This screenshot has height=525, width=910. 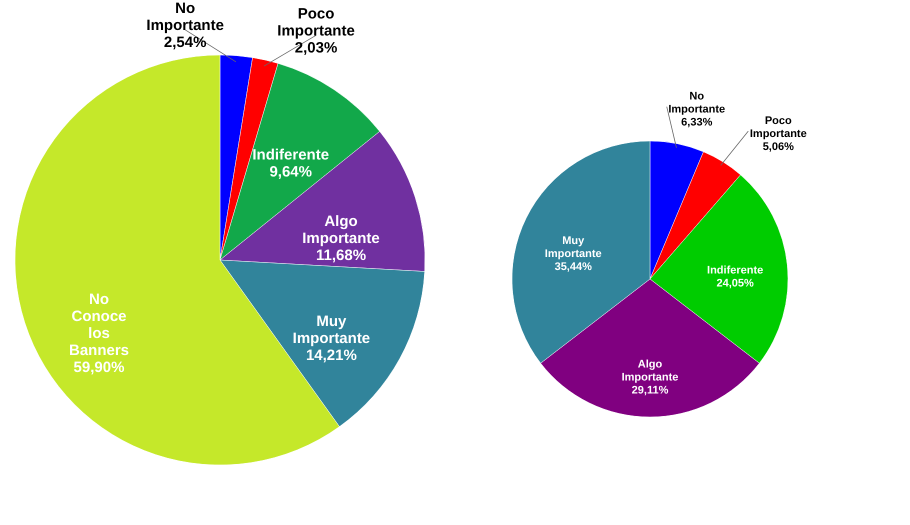 What do you see at coordinates (697, 122) in the screenshot?
I see `data-label: 6,33%` at bounding box center [697, 122].